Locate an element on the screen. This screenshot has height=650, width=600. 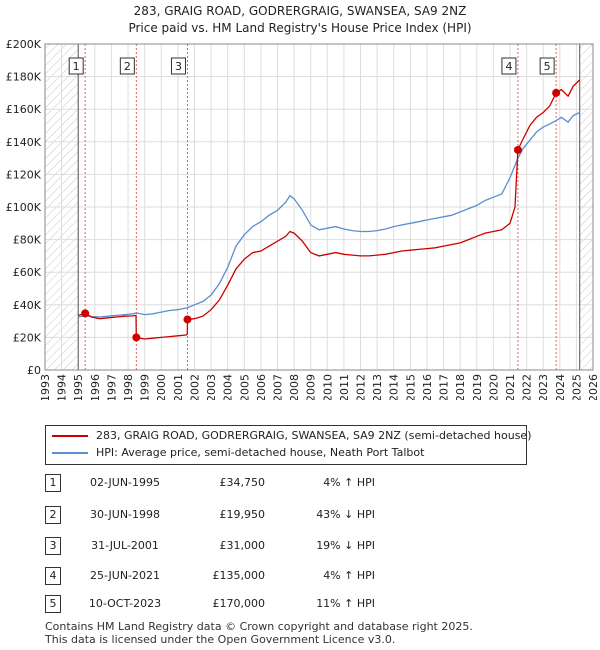
x-tick-label: 2004 is located at coordinates (228, 387).